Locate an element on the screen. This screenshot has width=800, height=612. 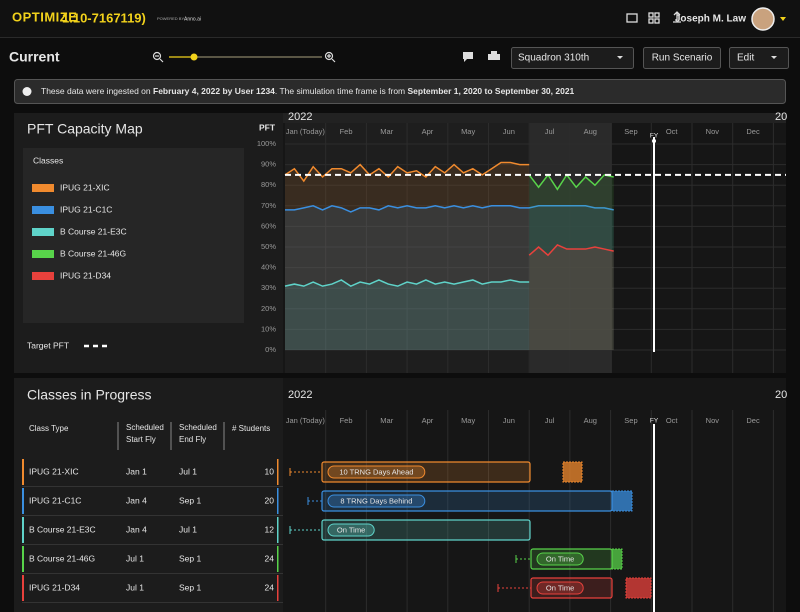
month-label: Sep is located at coordinates (630, 420).